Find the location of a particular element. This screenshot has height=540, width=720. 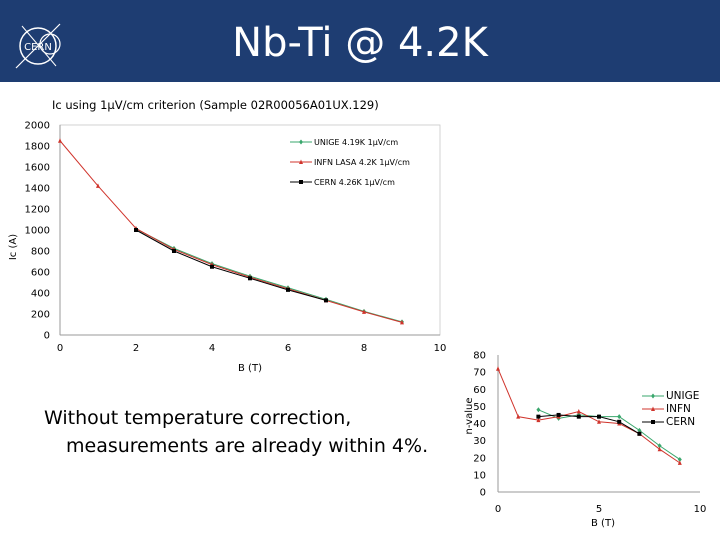

legend-label: INFN is located at coordinates (678, 409).